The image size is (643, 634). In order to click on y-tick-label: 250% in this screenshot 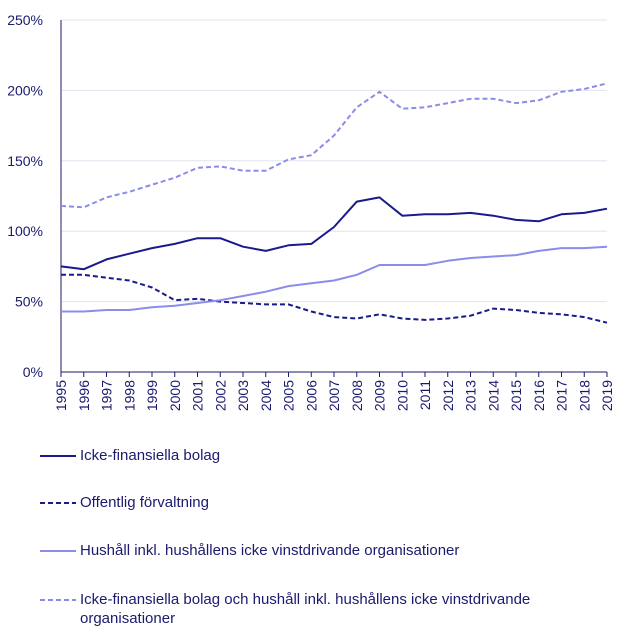, I will do `click(25, 20)`.